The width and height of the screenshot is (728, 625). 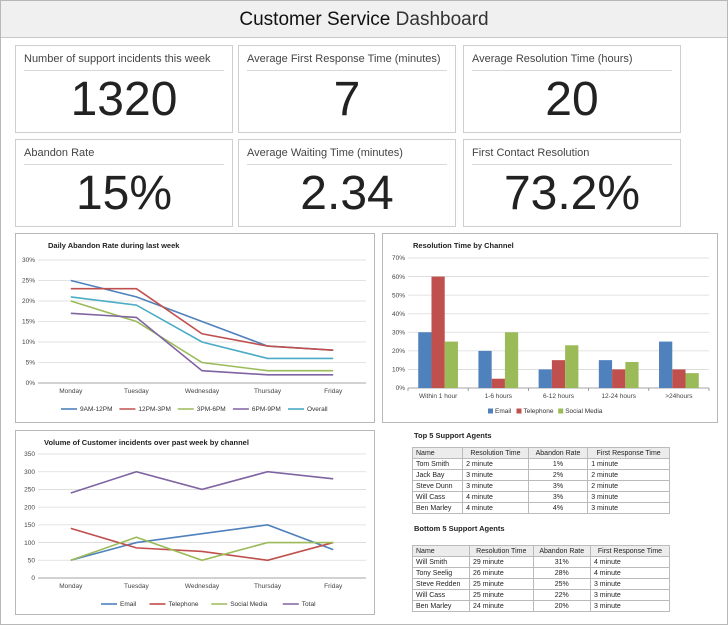 What do you see at coordinates (499, 396) in the screenshot?
I see `x-tick-label: 1-6 hours` at bounding box center [499, 396].